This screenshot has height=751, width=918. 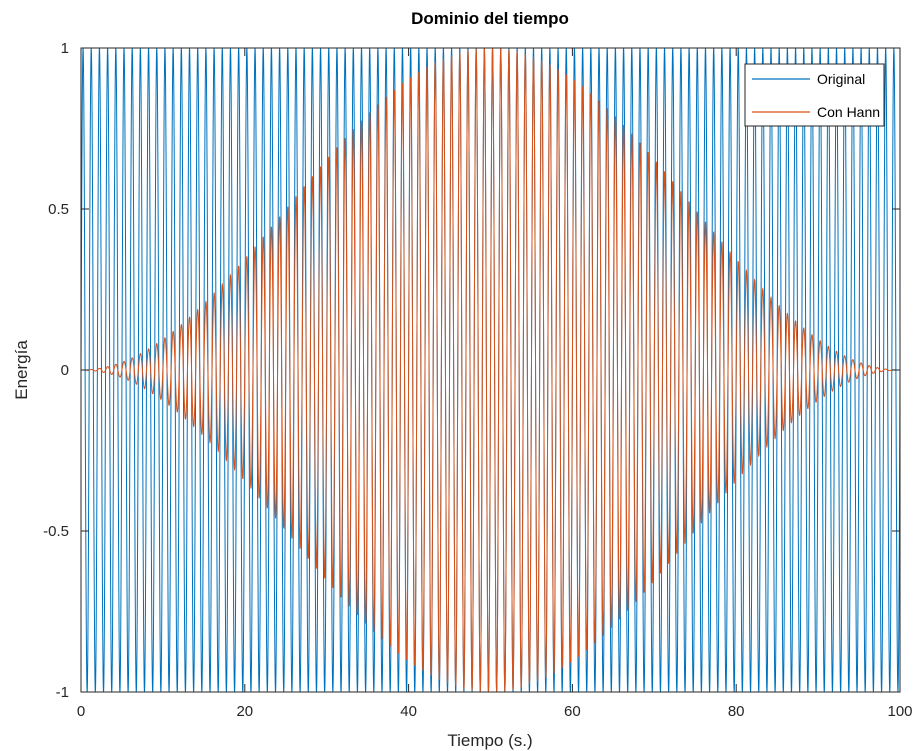 I want to click on x-tick-label: 80, so click(x=736, y=711).